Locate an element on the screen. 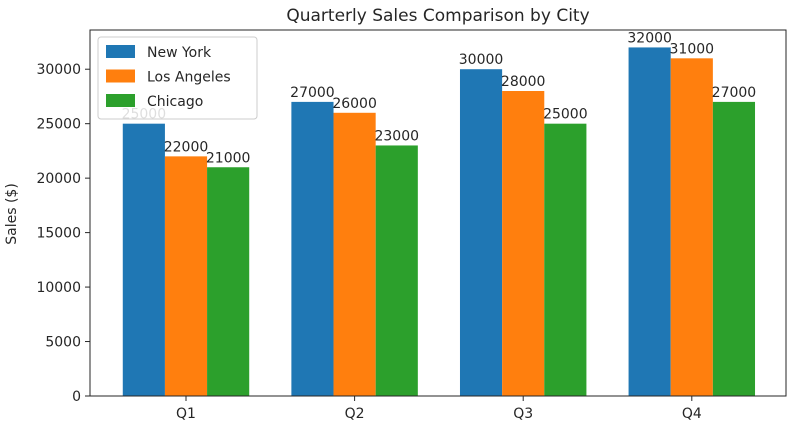 The width and height of the screenshot is (800, 426). data-label: 22000 is located at coordinates (186, 147).